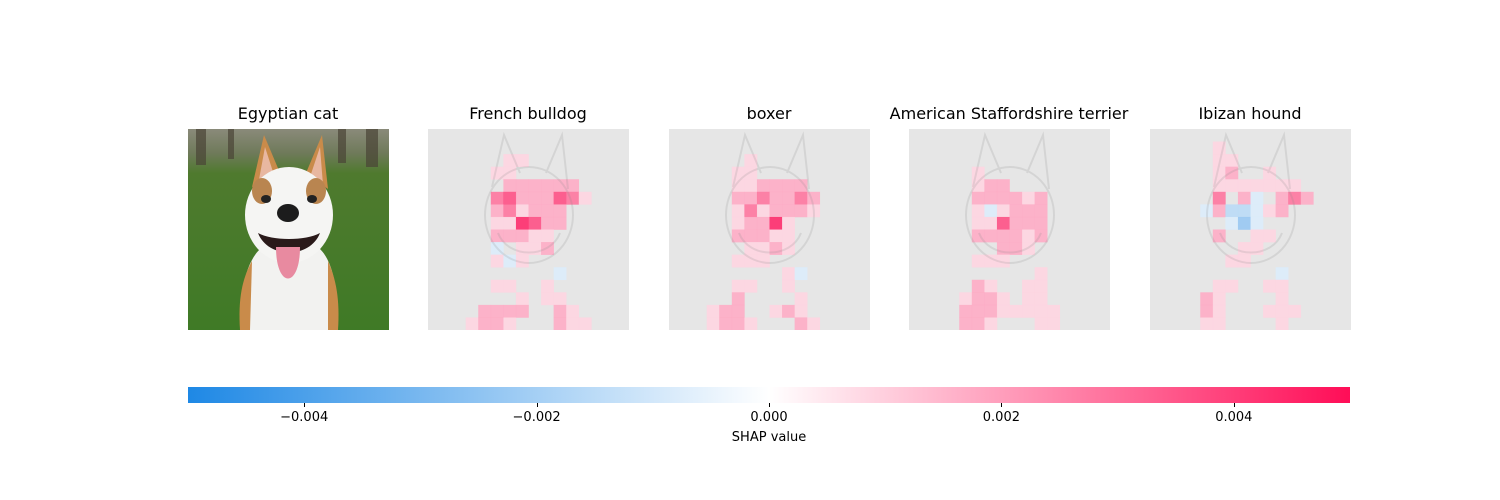  What do you see at coordinates (528, 113) in the screenshot?
I see `class-title-1: French bulldog` at bounding box center [528, 113].